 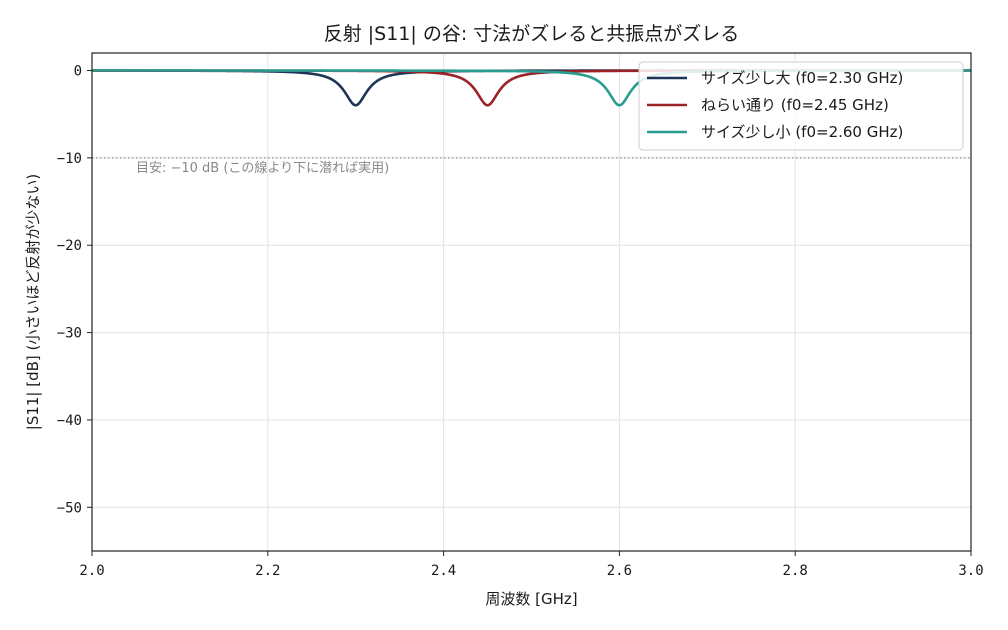 I want to click on x-axis-label: 周波数 [GHz], so click(x=531, y=599).